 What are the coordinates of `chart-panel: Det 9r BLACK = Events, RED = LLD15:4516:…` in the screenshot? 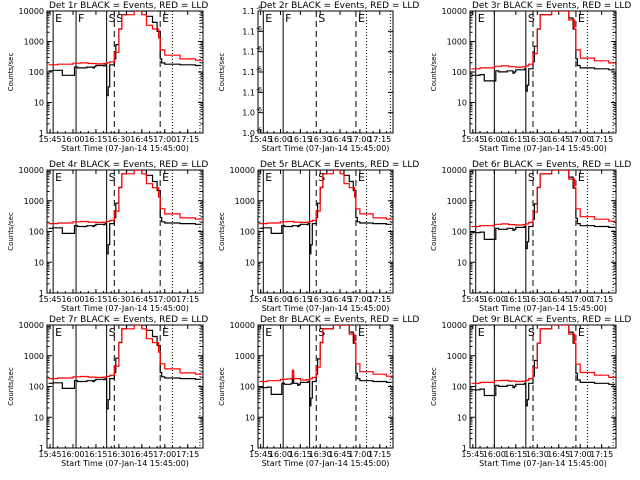 It's located at (530, 391).